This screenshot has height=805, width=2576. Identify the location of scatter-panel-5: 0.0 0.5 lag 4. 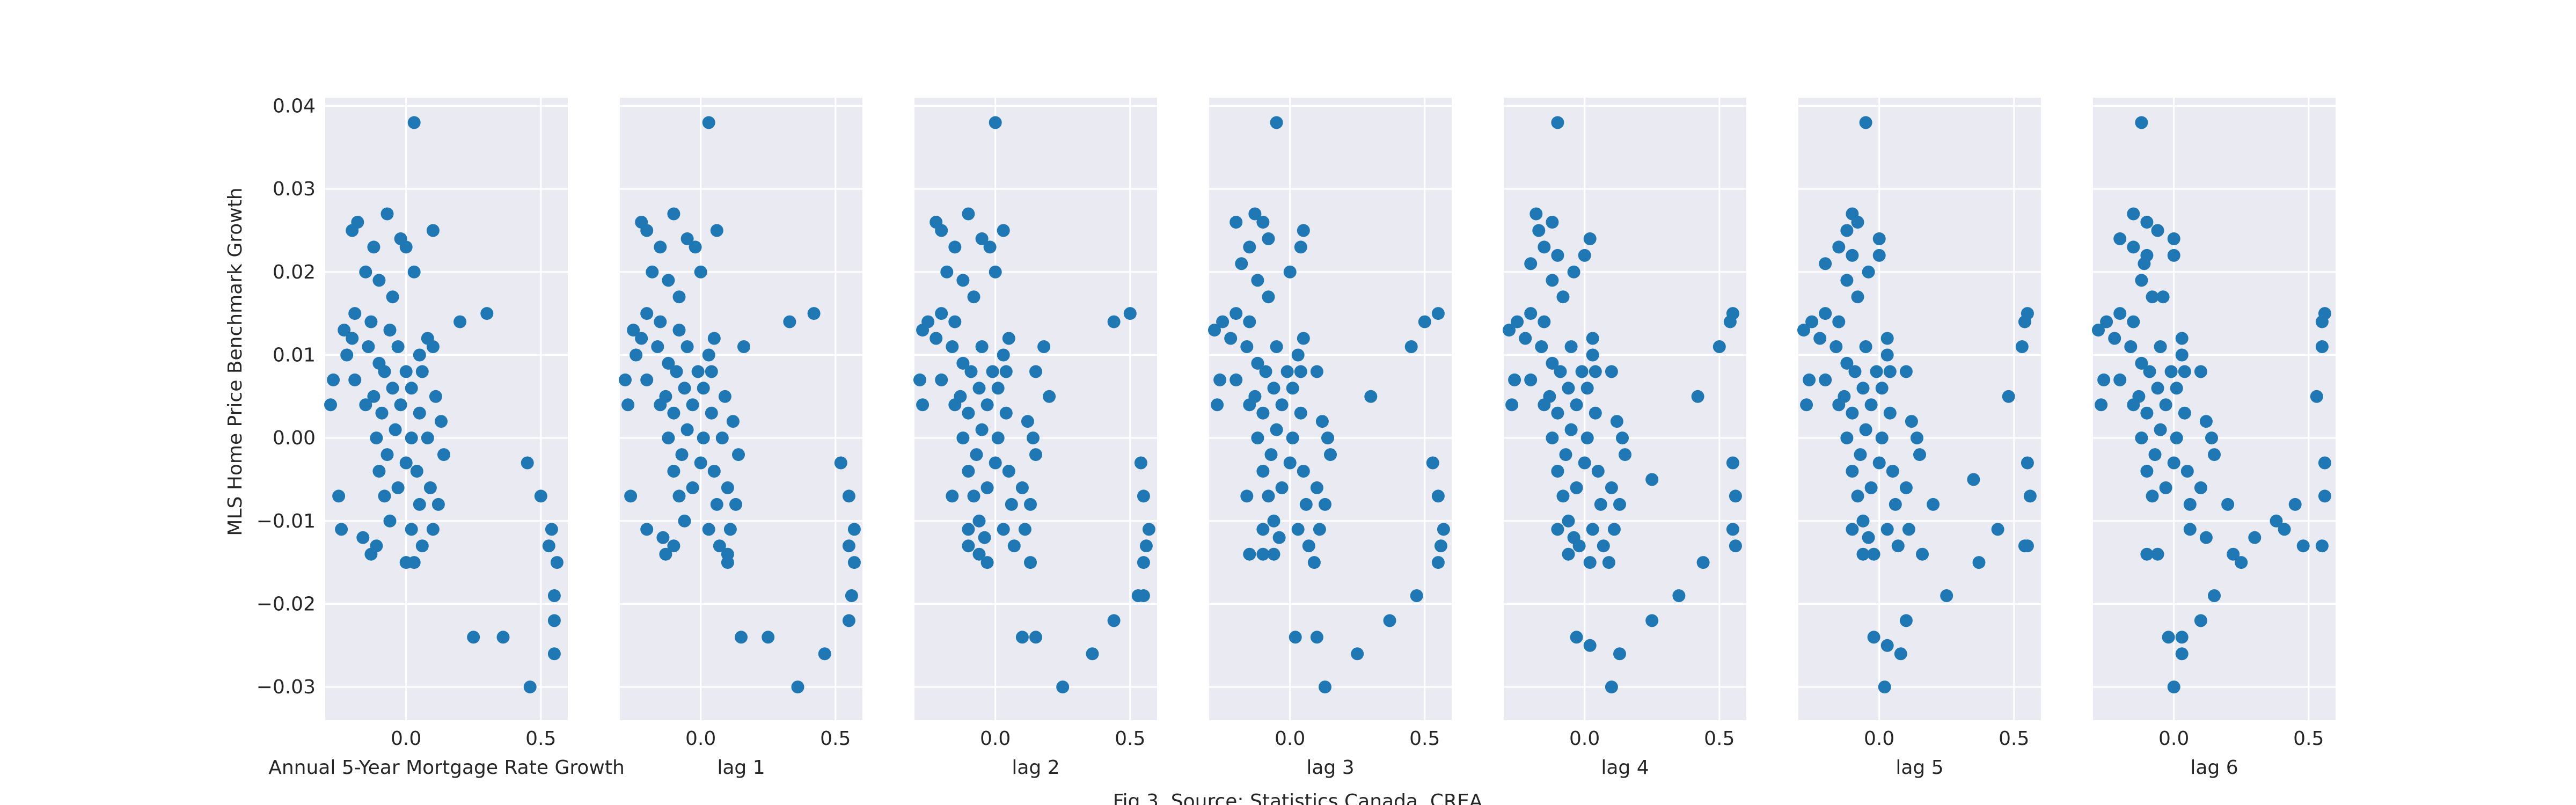
(1624, 438).